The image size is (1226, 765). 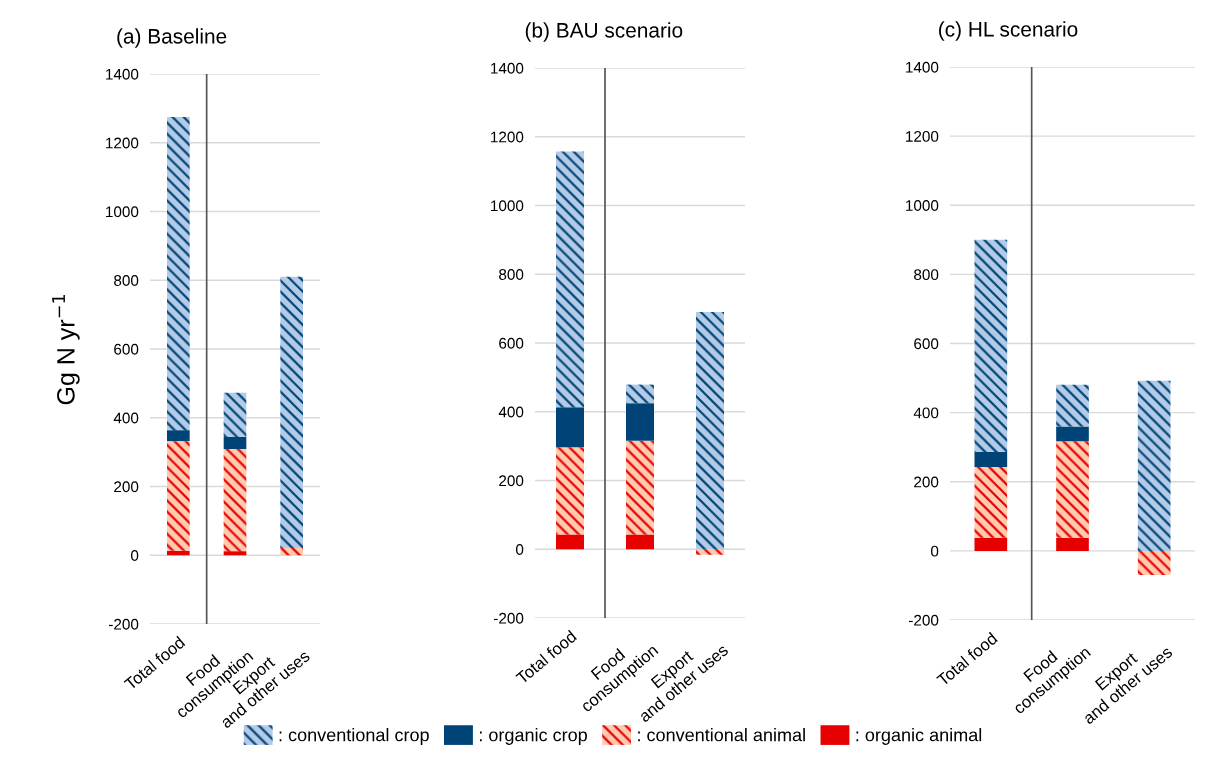 What do you see at coordinates (919, 736) in the screenshot?
I see `legend-label: : organic animal` at bounding box center [919, 736].